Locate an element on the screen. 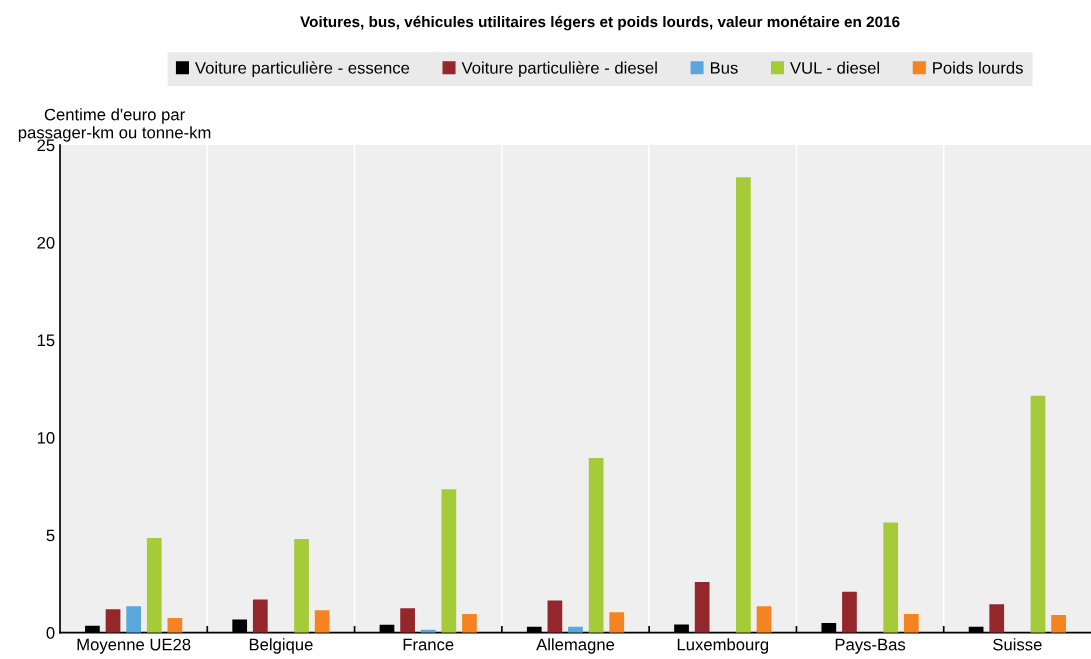  x-tick-label: Luxembourg is located at coordinates (723, 646).